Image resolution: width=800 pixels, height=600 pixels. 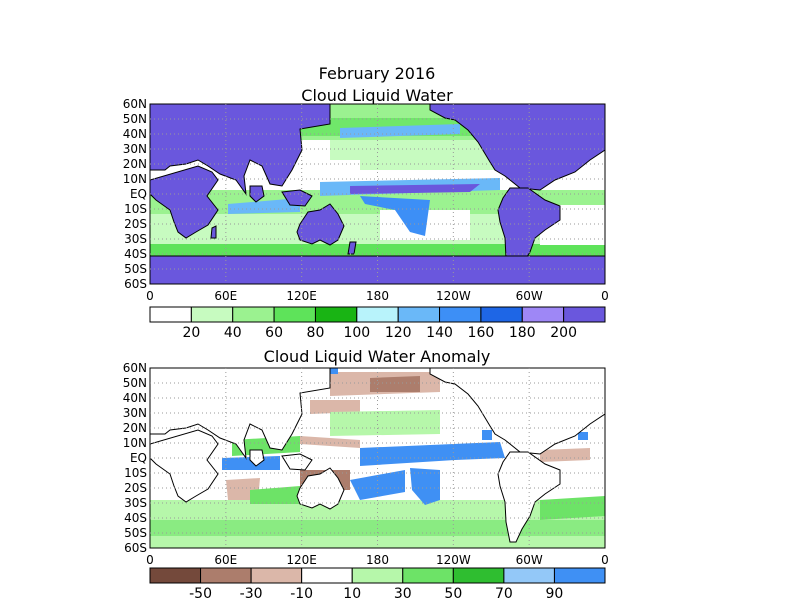 I want to click on colorbar-tick-label: 50, so click(x=453, y=593).